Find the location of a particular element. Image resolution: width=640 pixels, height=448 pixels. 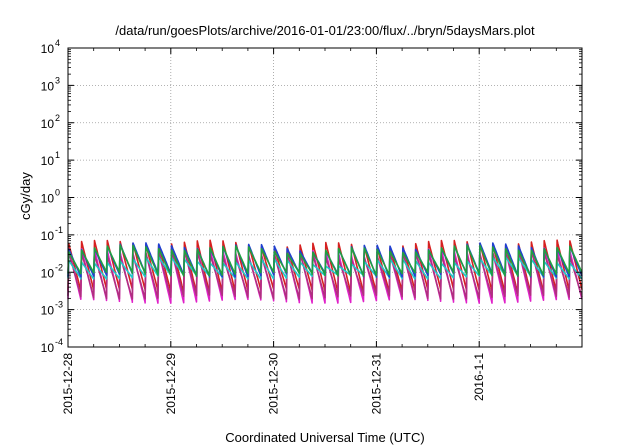

x-tick-label: 2015-12-30 is located at coordinates (274, 384).